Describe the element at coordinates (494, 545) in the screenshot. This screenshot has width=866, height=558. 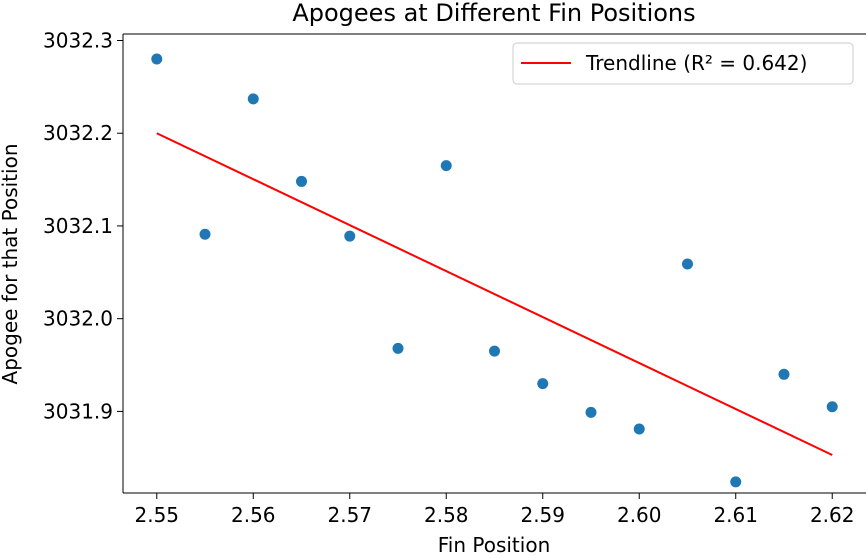
I see `x-axis-title: Fin Position` at that location.